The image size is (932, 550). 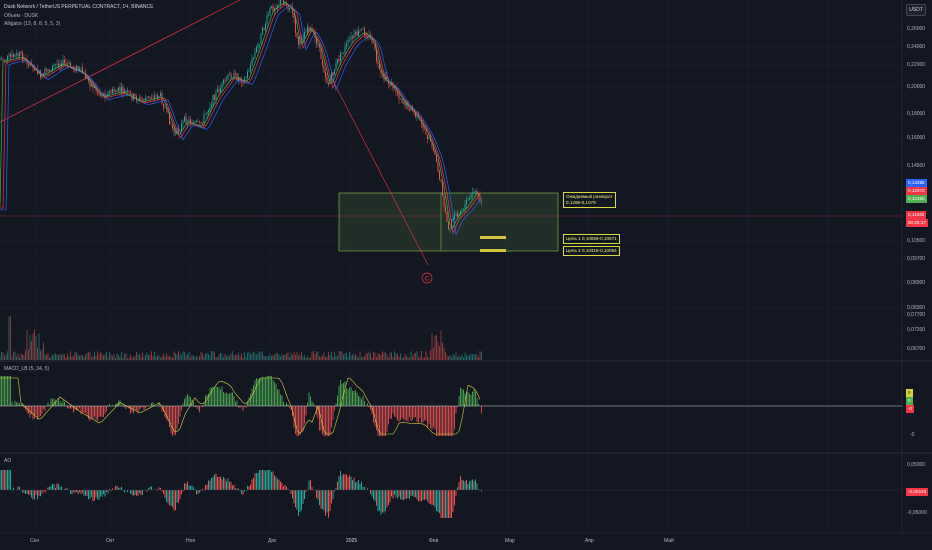 What do you see at coordinates (589, 200) in the screenshot?
I see `reversal-callout: Ожидаемый разворот 0,1285-0,1079` at bounding box center [589, 200].